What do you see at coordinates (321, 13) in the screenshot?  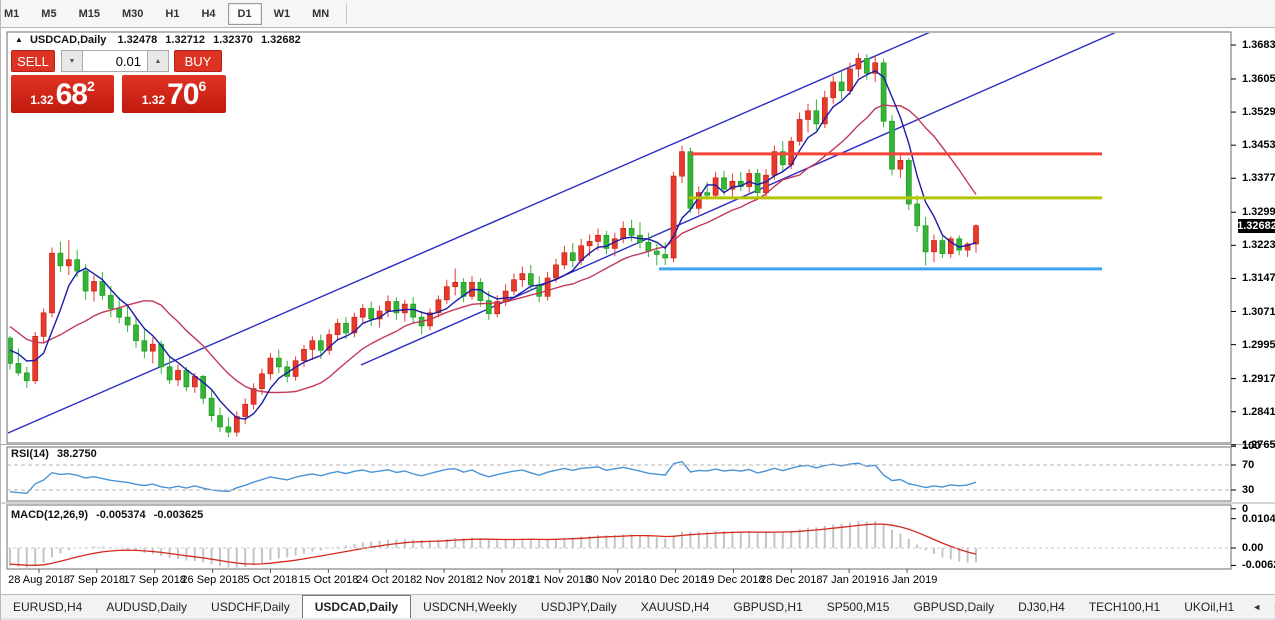 I see `timeframe-button-mn: MN` at bounding box center [321, 13].